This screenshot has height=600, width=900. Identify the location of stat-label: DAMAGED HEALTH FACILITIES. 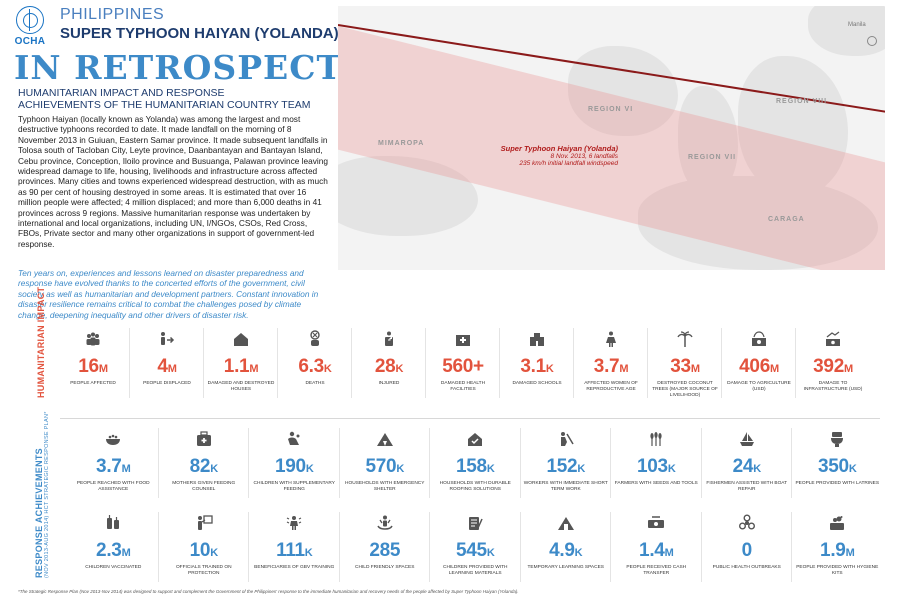
(463, 386).